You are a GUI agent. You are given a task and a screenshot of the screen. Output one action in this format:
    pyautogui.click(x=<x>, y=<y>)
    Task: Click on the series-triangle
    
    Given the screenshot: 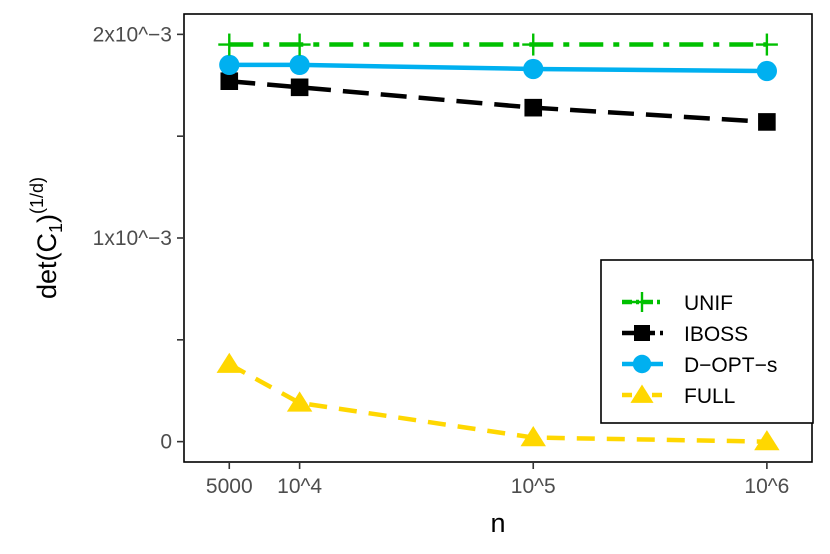 What is the action you would take?
    pyautogui.click(x=498, y=401)
    